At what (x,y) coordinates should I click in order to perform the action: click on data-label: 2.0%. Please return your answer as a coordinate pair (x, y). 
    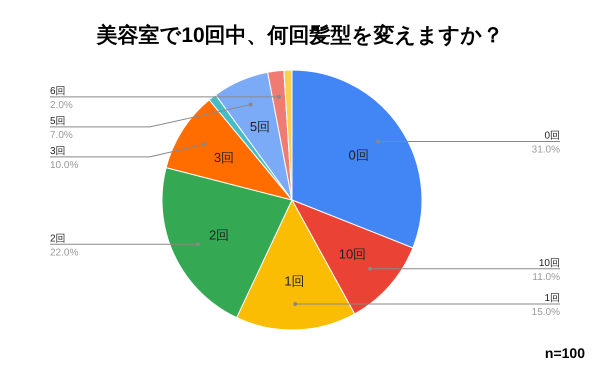
    Looking at the image, I should click on (61, 105).